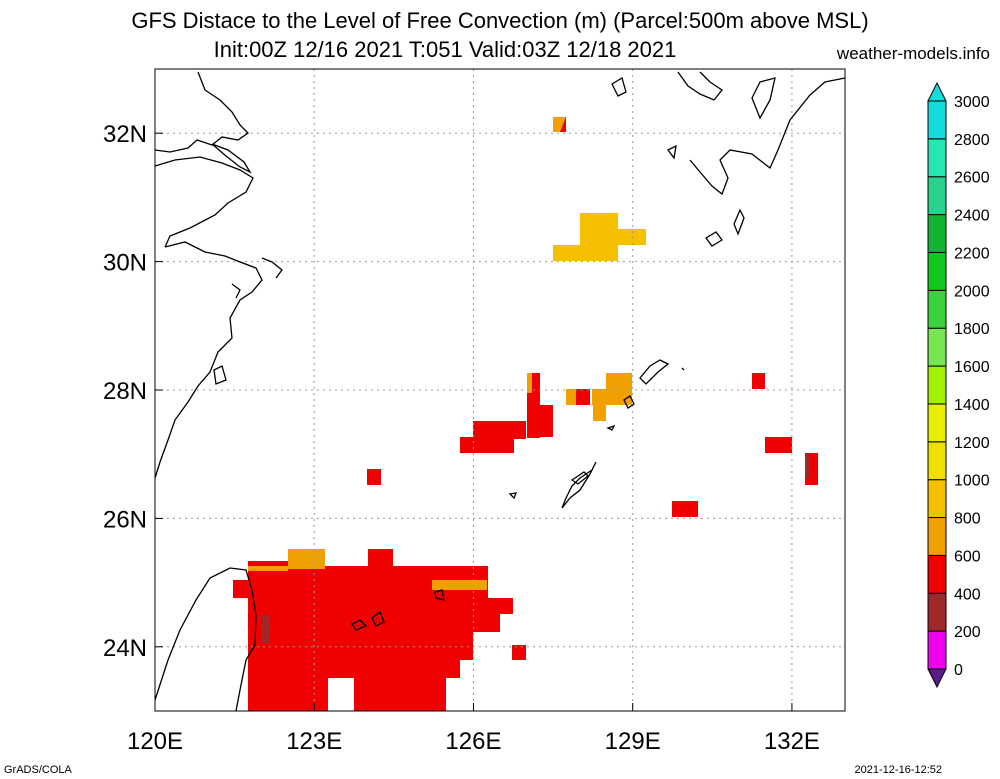  I want to click on x-tick-label: 129E, so click(633, 741).